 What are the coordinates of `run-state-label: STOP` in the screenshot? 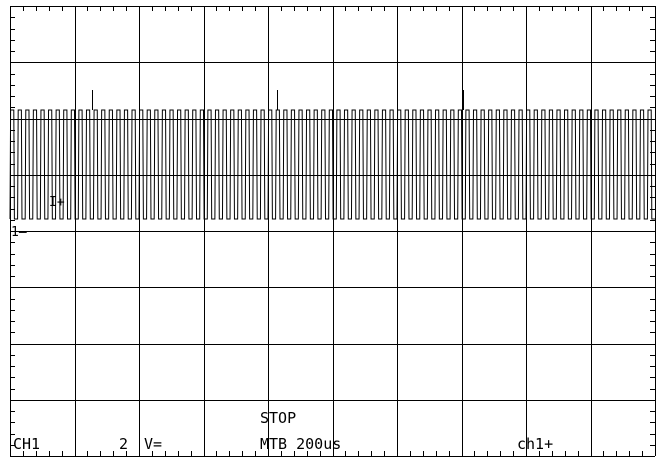 It's located at (278, 418).